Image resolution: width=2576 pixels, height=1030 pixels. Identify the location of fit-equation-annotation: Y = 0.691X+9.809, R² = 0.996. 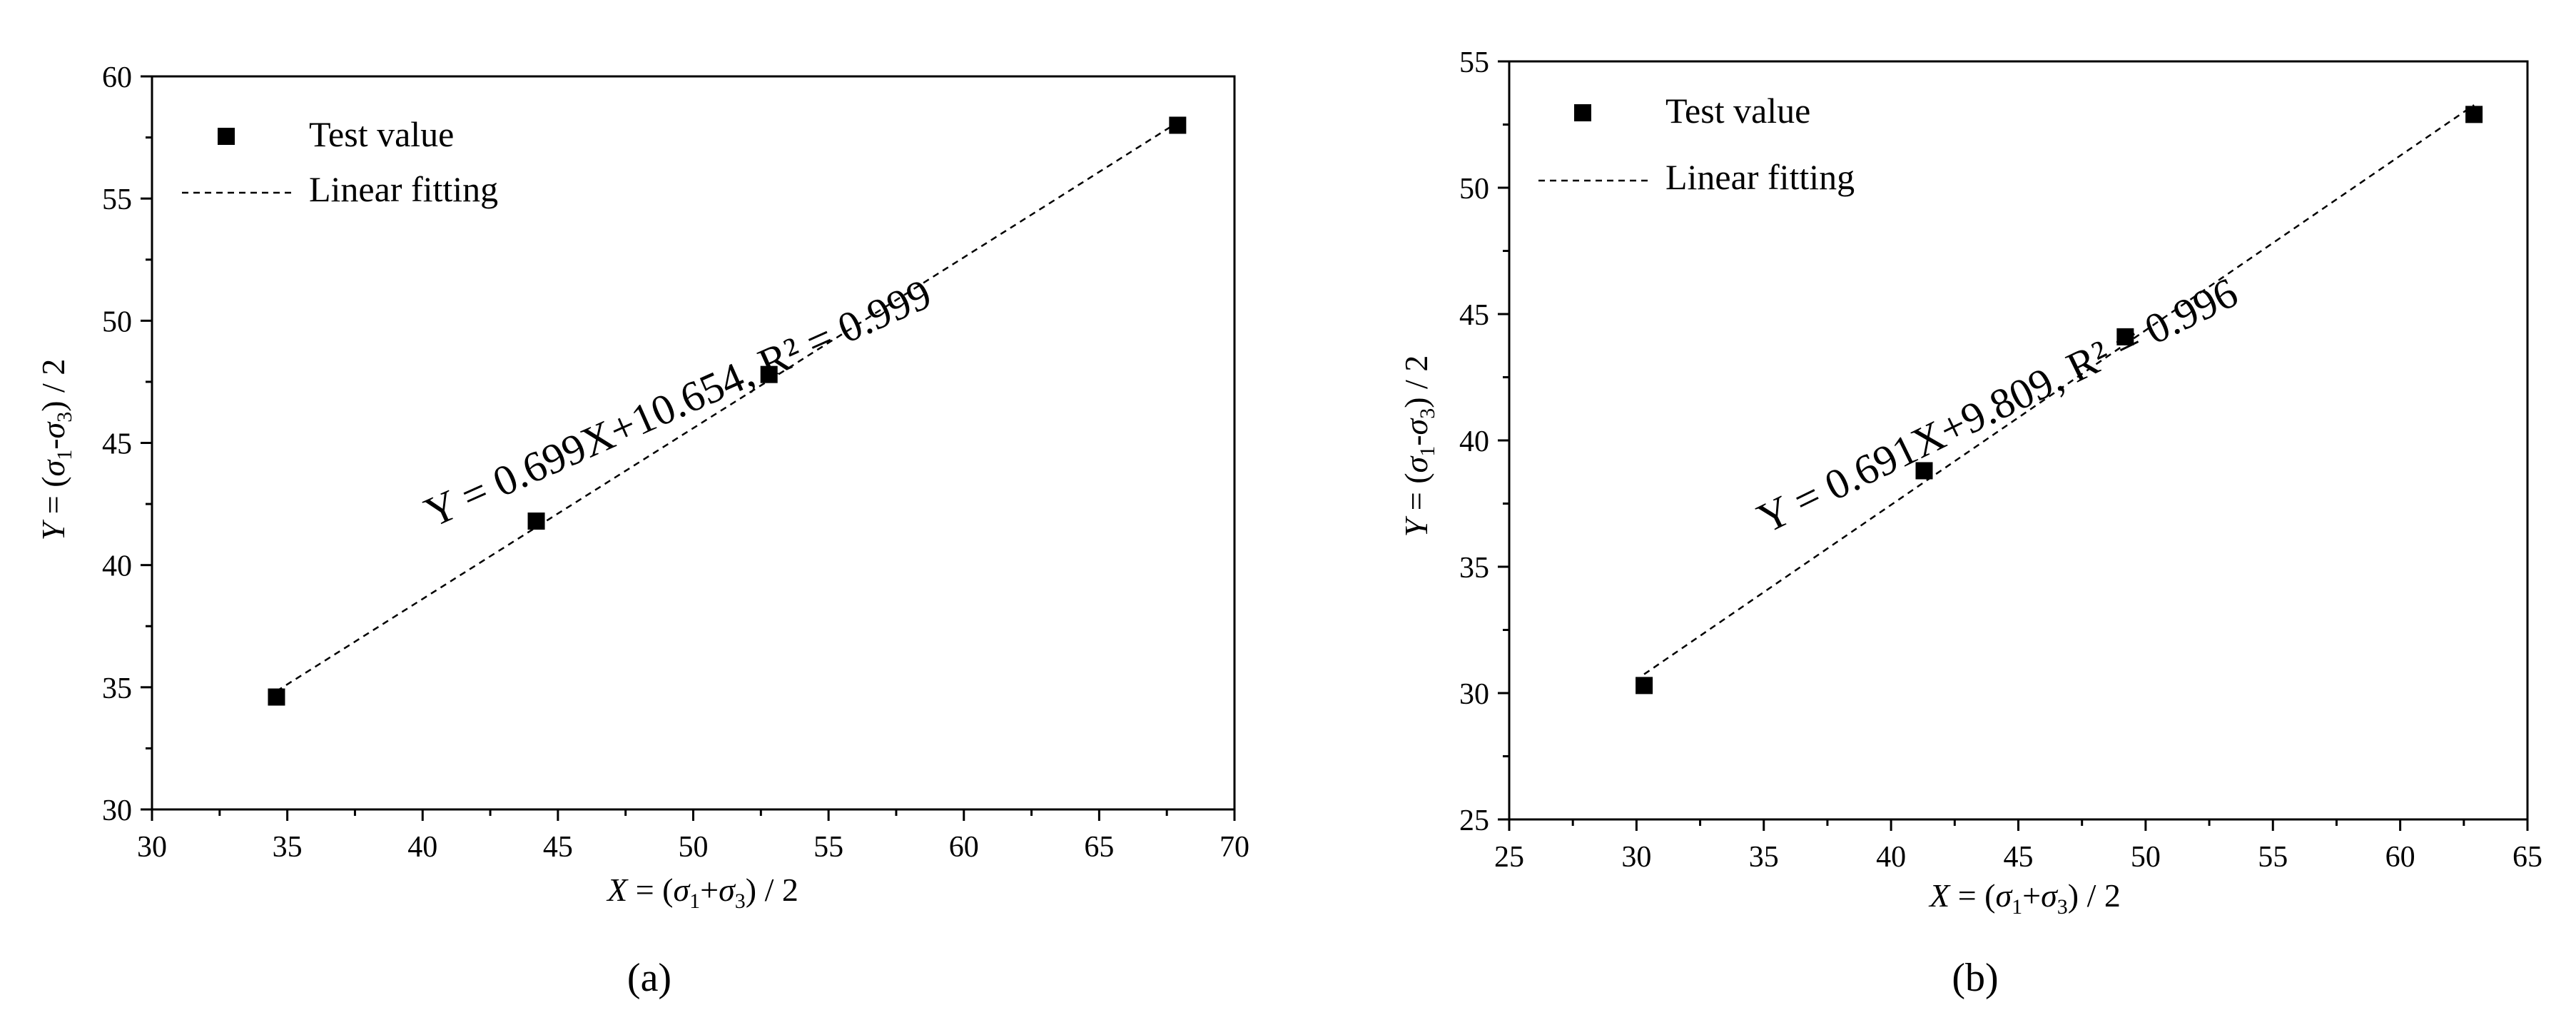
(1998, 405).